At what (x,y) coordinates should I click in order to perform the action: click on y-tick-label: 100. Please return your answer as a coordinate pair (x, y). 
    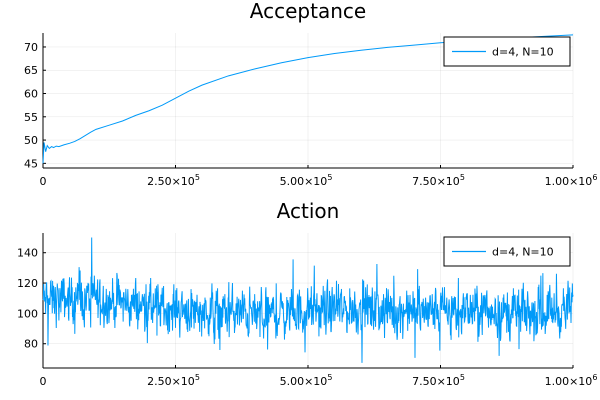
    Looking at the image, I should click on (27, 313).